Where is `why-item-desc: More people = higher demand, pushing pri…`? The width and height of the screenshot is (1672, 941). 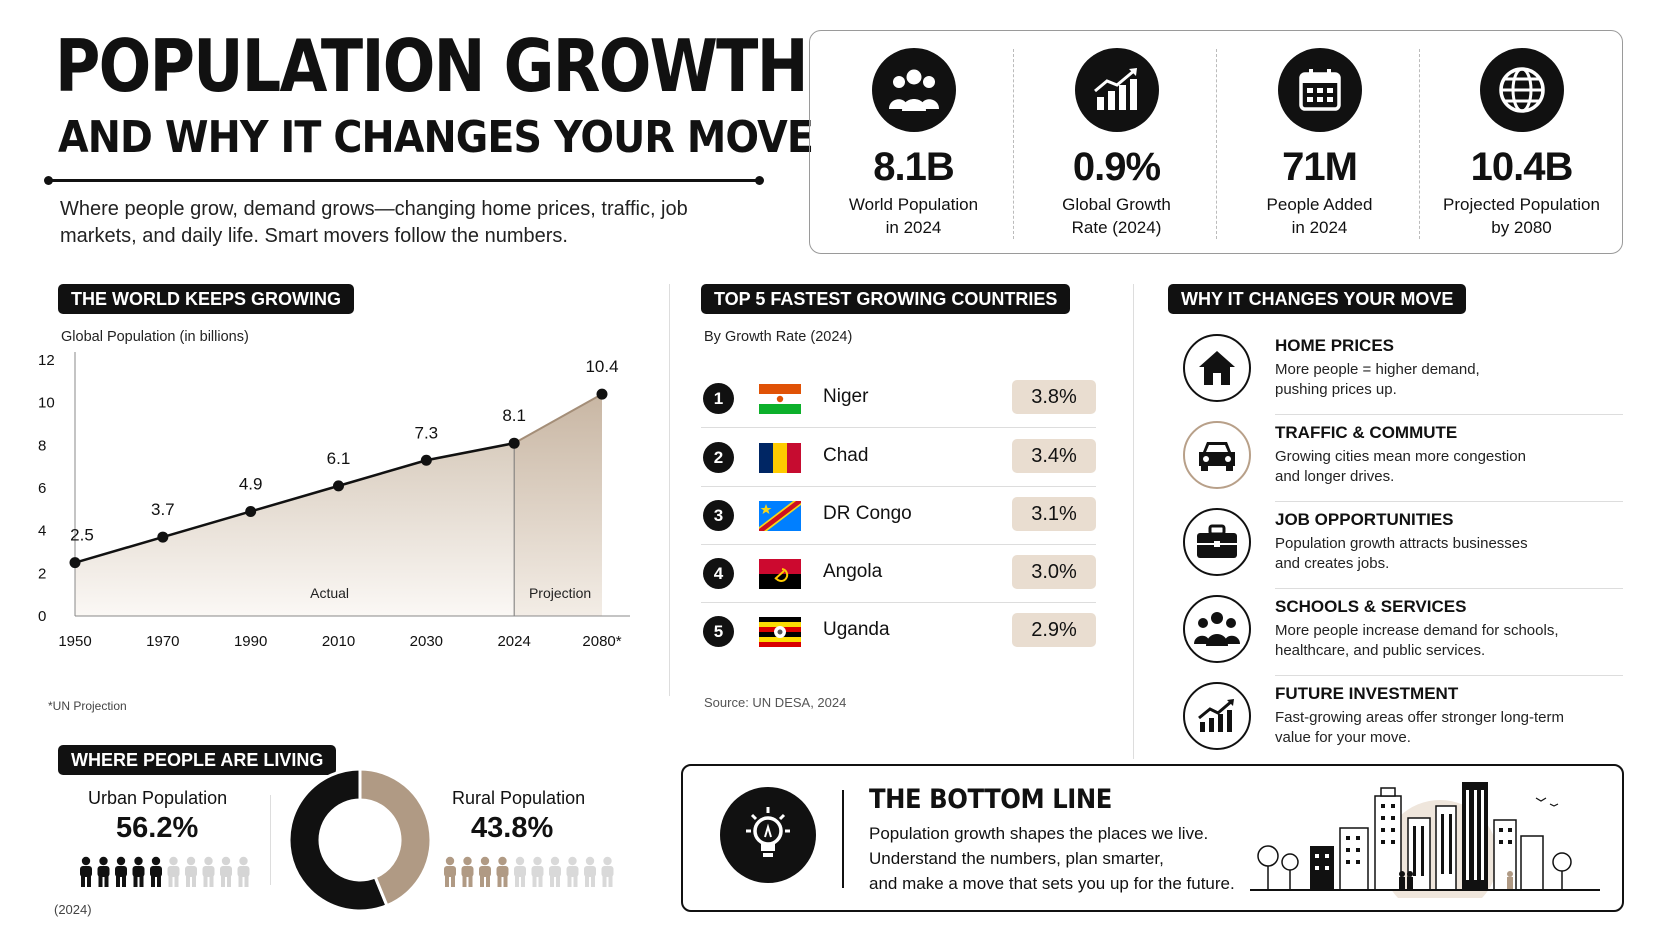 why-item-desc: More people = higher demand, pushing pri… is located at coordinates (1377, 379).